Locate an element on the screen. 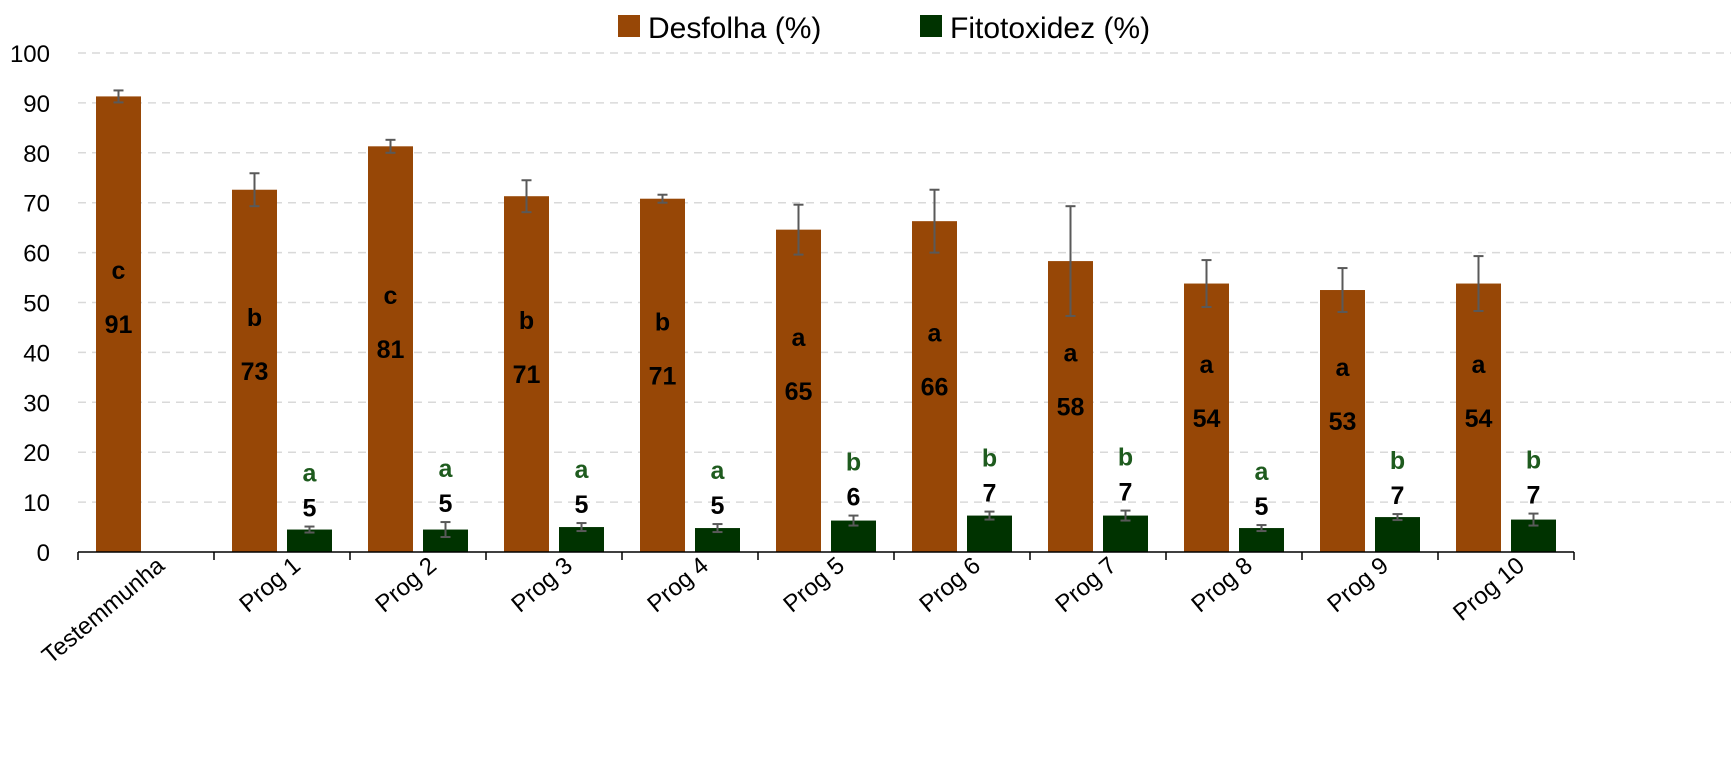  x-category-label: Prog 7 is located at coordinates (1086, 585).